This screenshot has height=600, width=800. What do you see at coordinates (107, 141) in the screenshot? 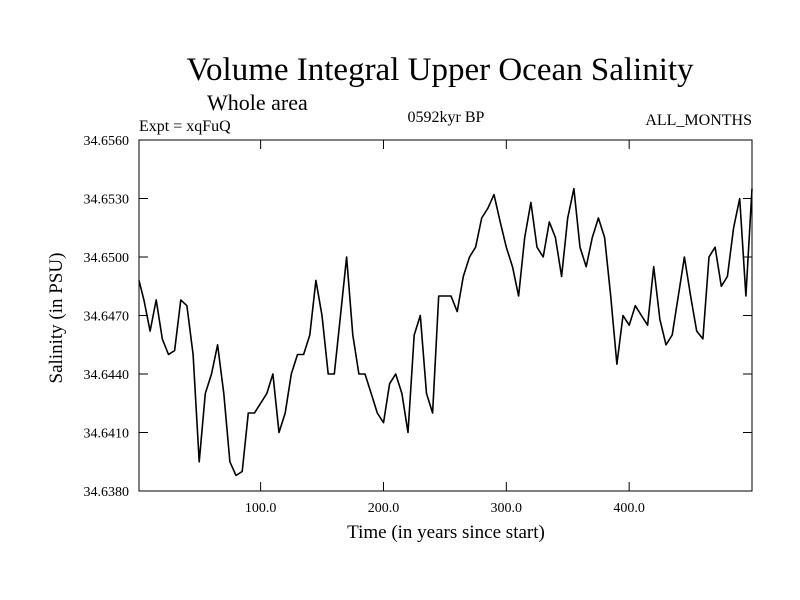
I see `y-tick-label: 34.6560` at bounding box center [107, 141].